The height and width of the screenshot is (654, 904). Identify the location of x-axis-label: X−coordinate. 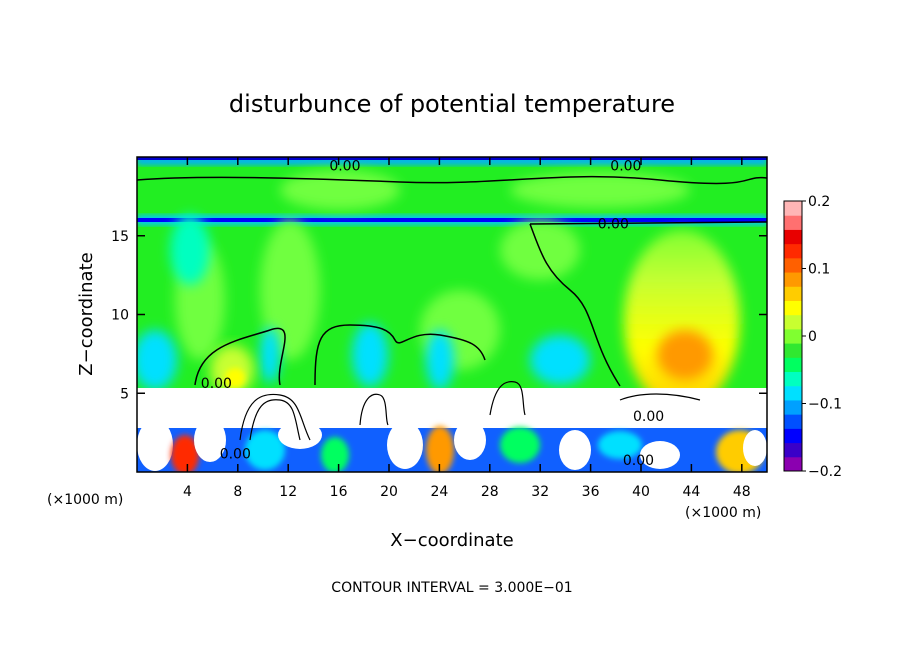
(451, 540).